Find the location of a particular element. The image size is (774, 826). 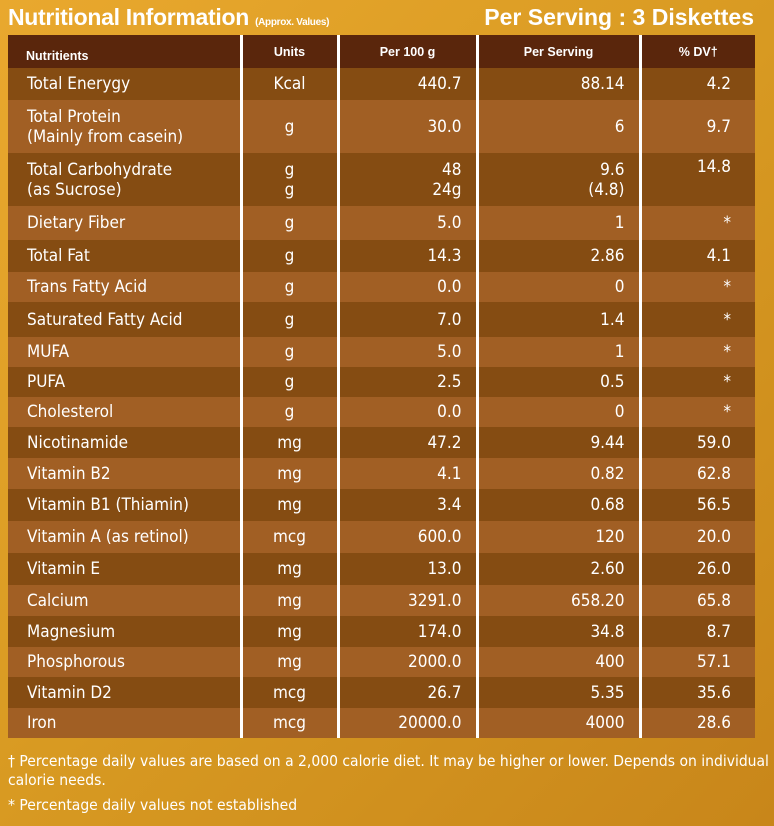

nutrient-name-text: Vitamin A (as retinol) is located at coordinates (108, 537).